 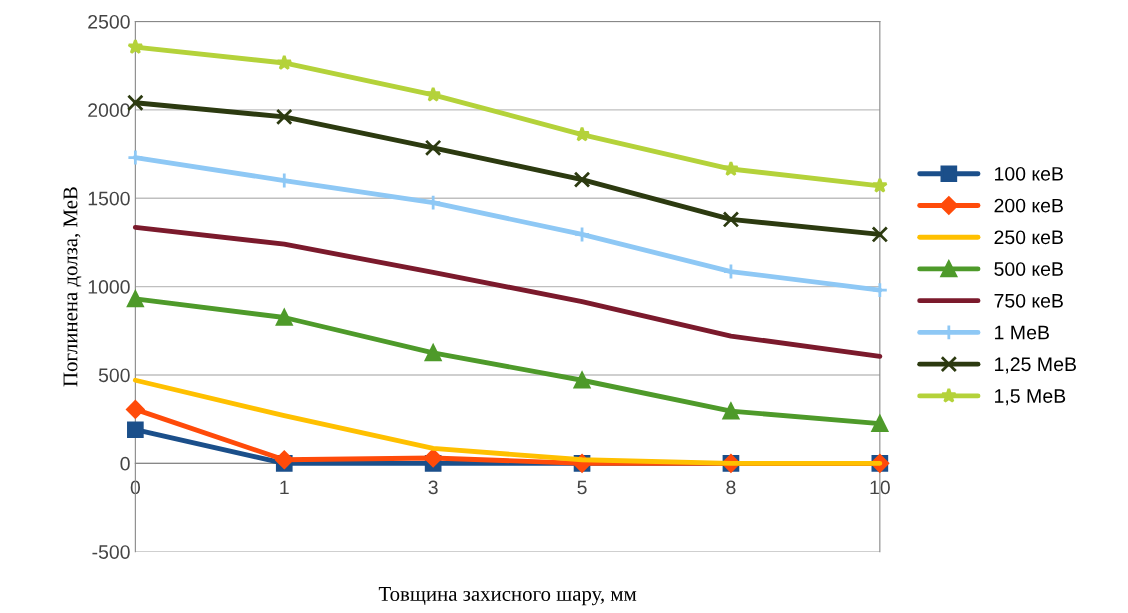 I want to click on y-tick-label: 2500, so click(x=109, y=21).